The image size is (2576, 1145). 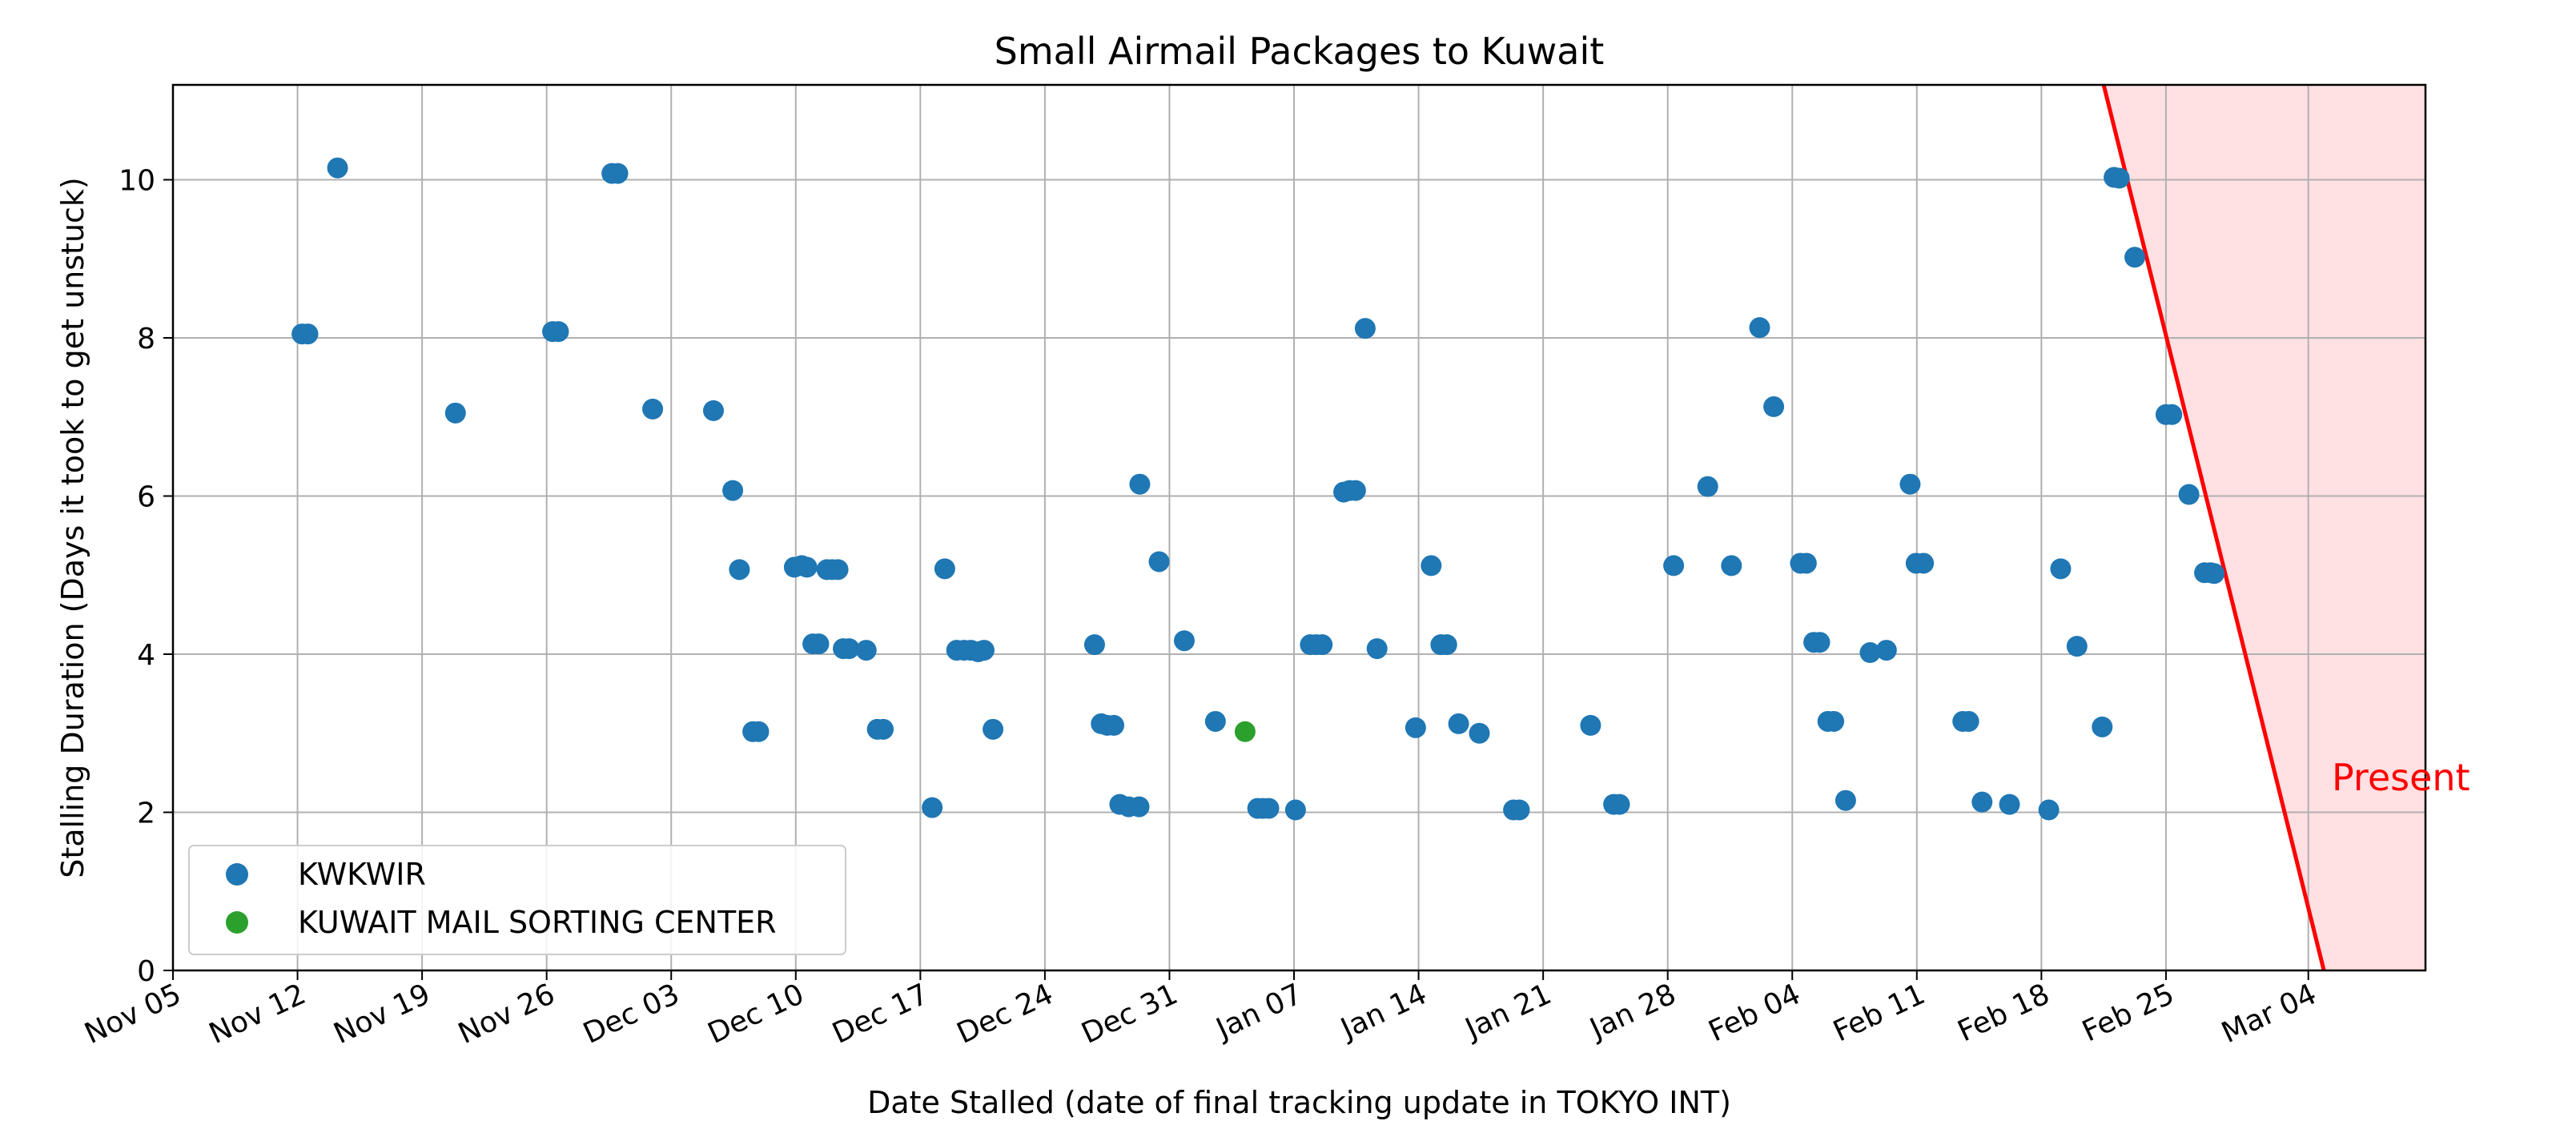 I want to click on legend: KWKWIR KUWAIT MAIL SORTING CENTER, so click(x=517, y=900).